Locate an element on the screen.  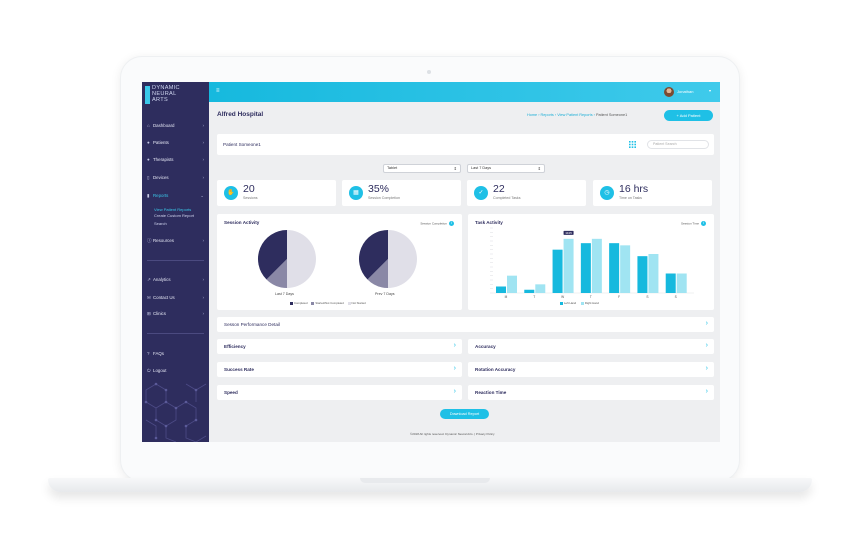
side-label-text: Session Completion is located at coordinates (433, 223).